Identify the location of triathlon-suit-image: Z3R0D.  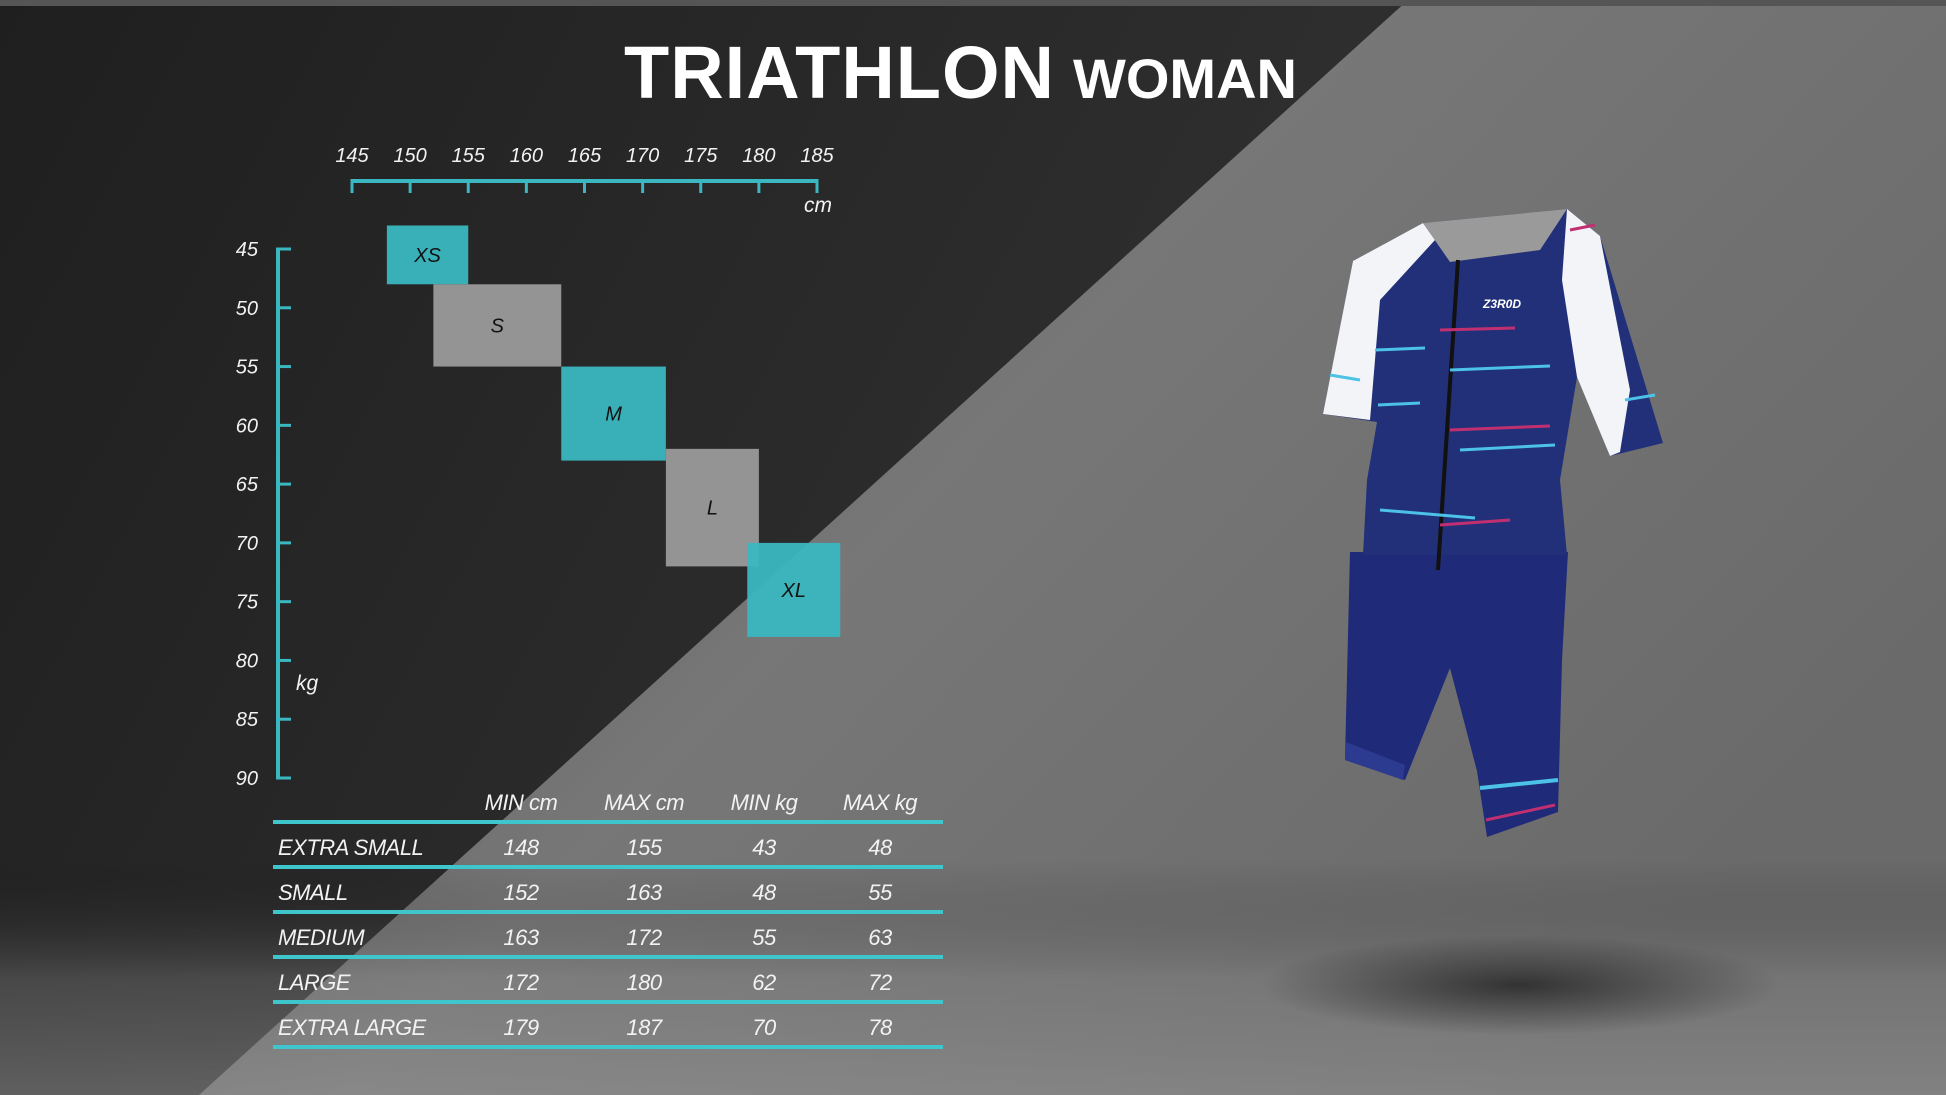
(1493, 523).